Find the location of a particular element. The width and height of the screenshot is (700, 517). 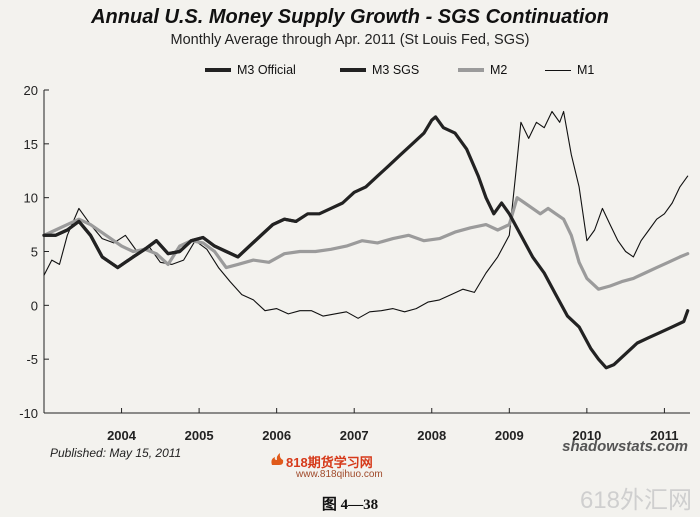

published-date: Published: May 15, 2011 is located at coordinates (116, 453).